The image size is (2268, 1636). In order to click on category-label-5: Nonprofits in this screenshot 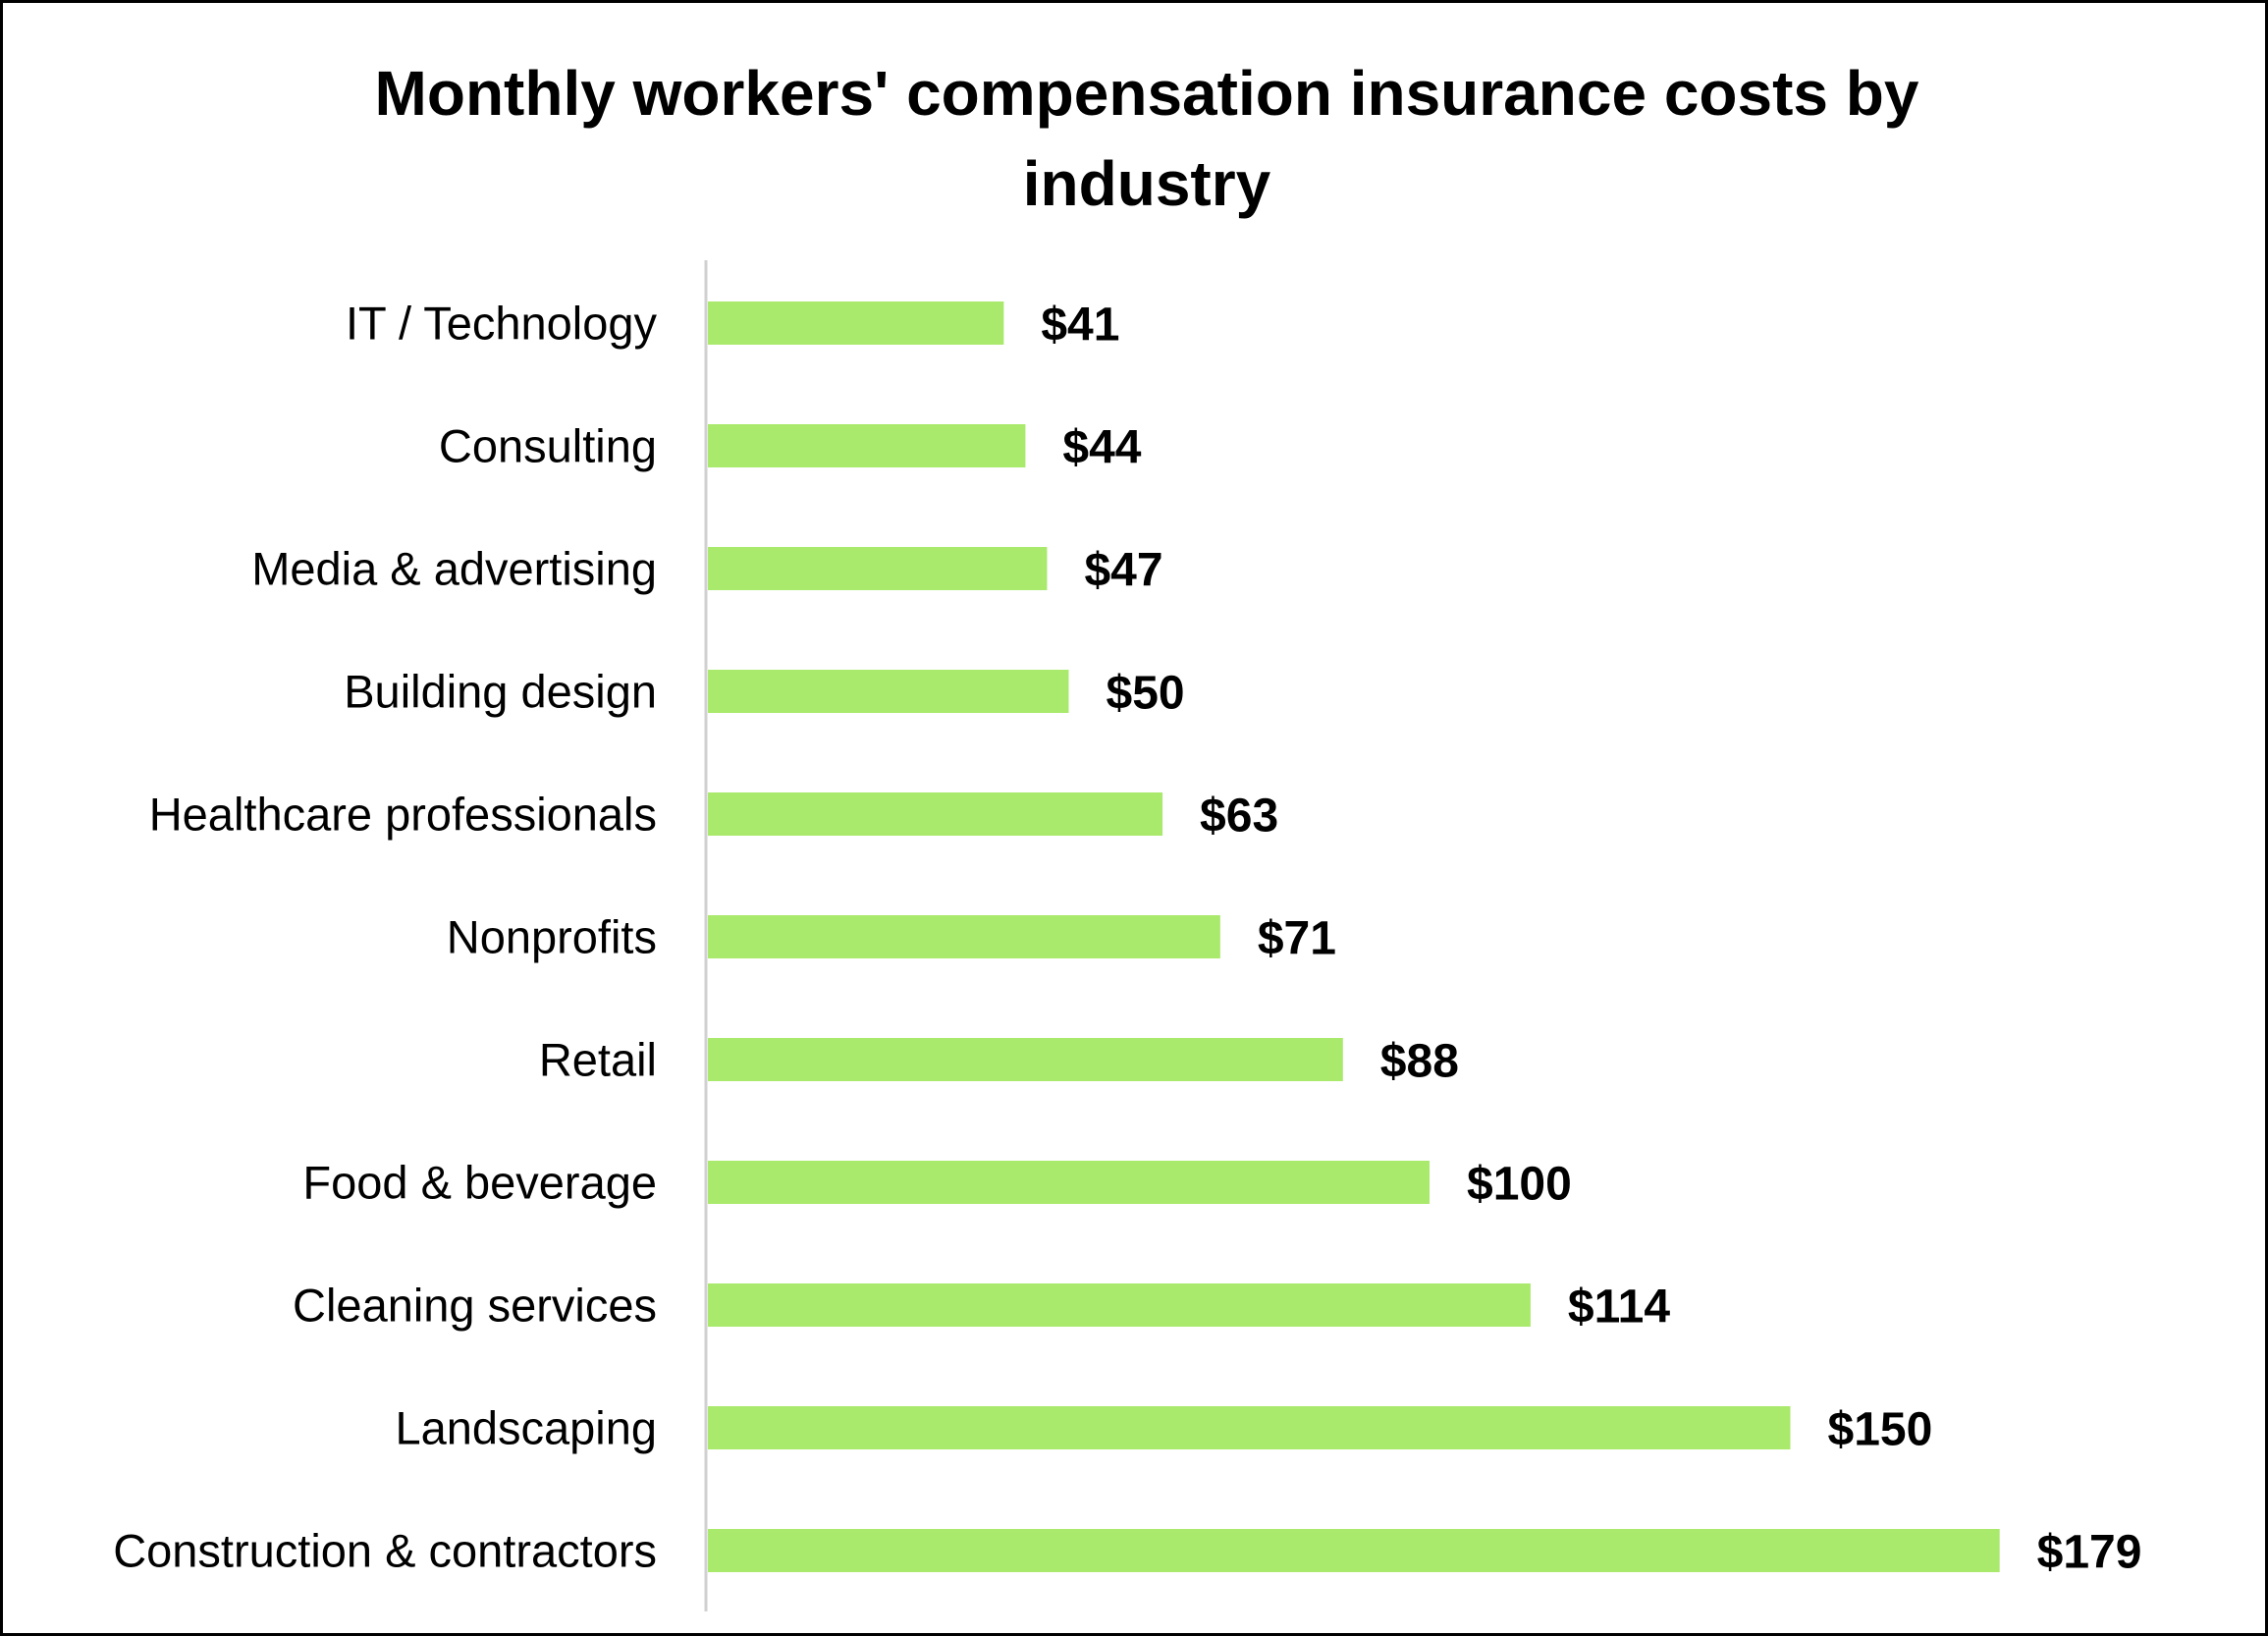, I will do `click(552, 937)`.